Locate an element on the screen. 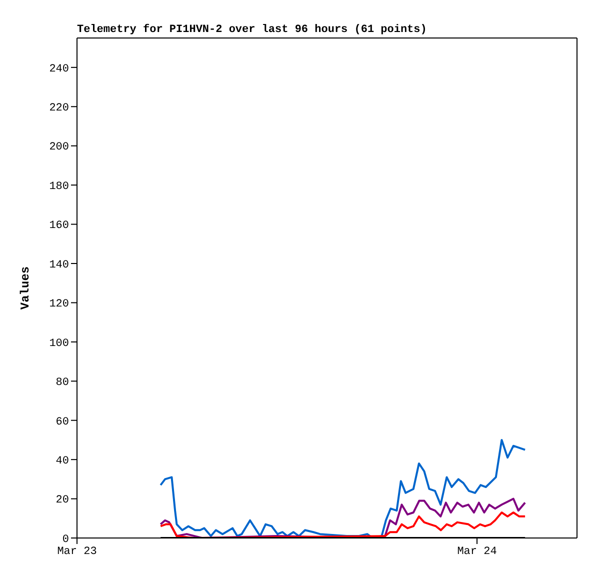 Image resolution: width=597 pixels, height=579 pixels. y-tick-label: 0 is located at coordinates (65, 540).